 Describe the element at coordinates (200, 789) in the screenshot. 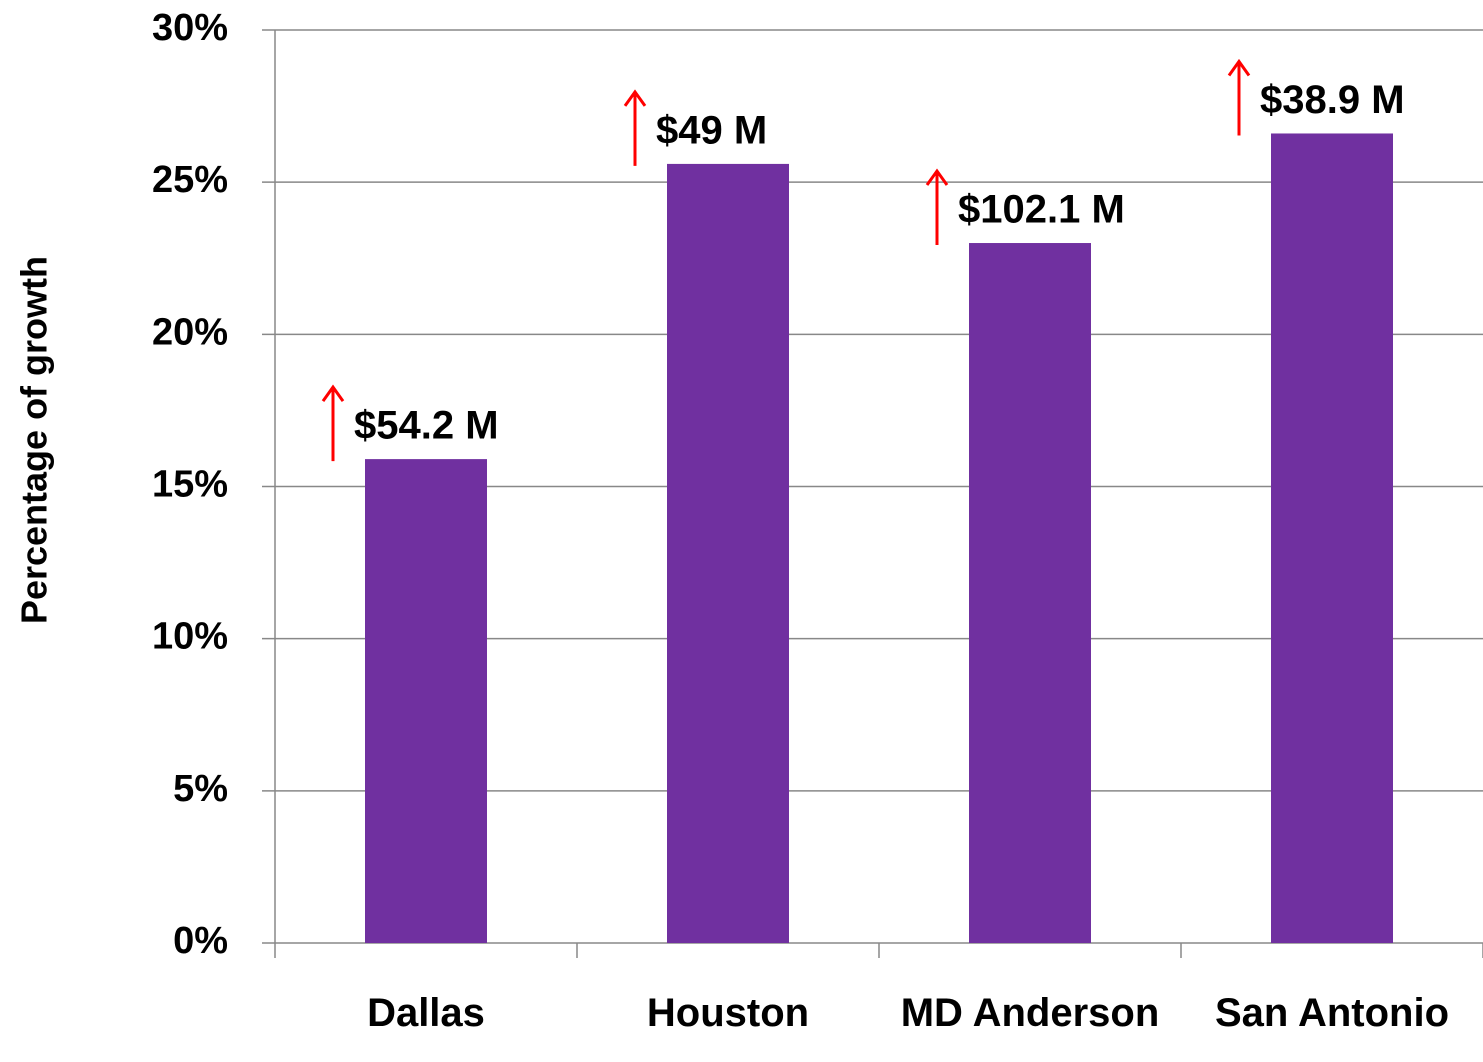

I see `y-tick-label: 5%` at that location.